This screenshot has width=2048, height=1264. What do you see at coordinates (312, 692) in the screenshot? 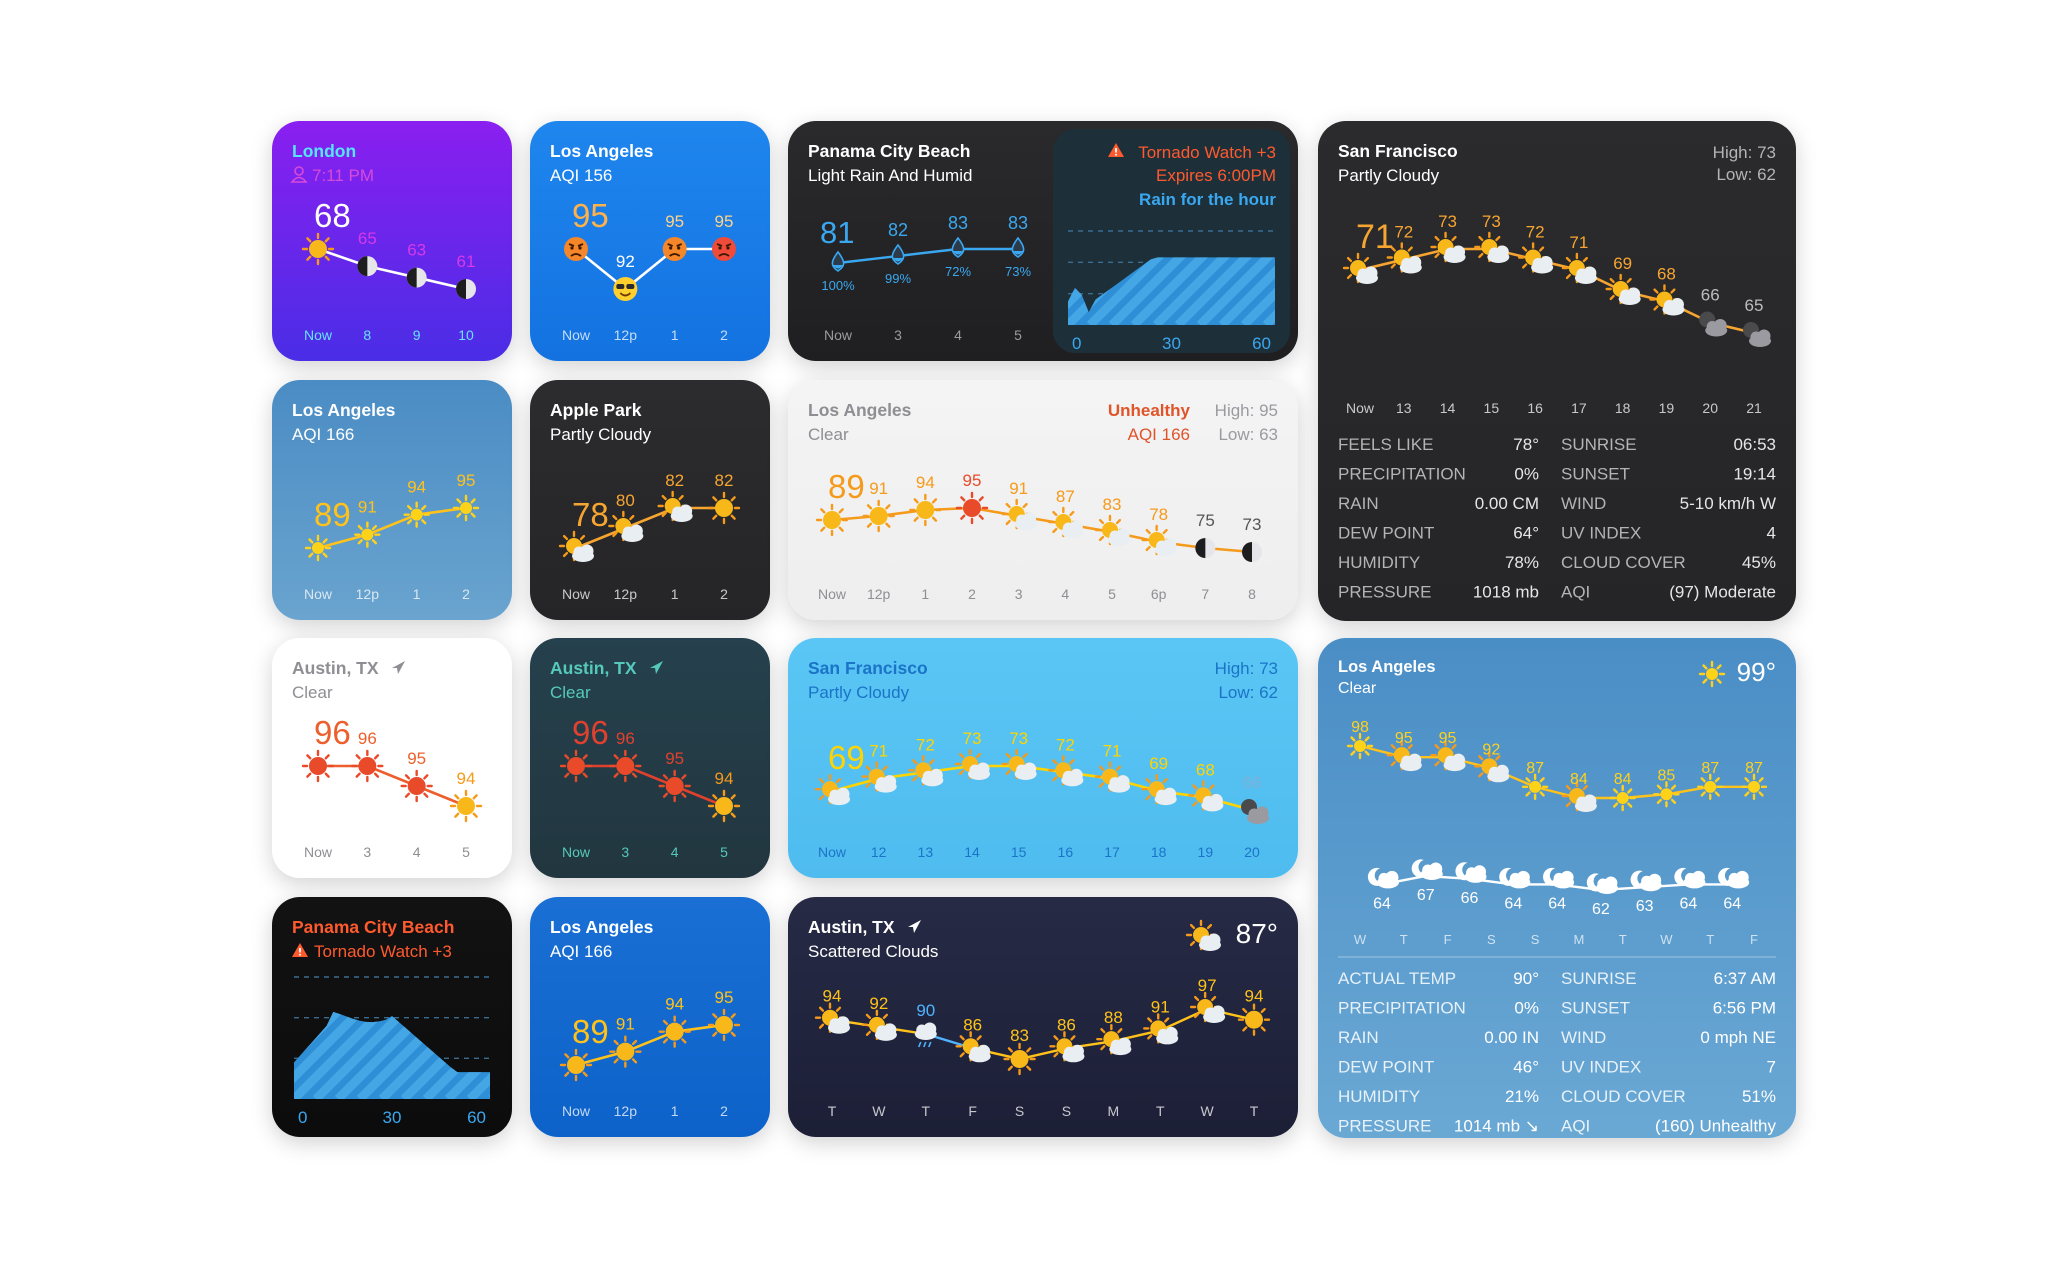
I see `condition-label: Clear` at bounding box center [312, 692].